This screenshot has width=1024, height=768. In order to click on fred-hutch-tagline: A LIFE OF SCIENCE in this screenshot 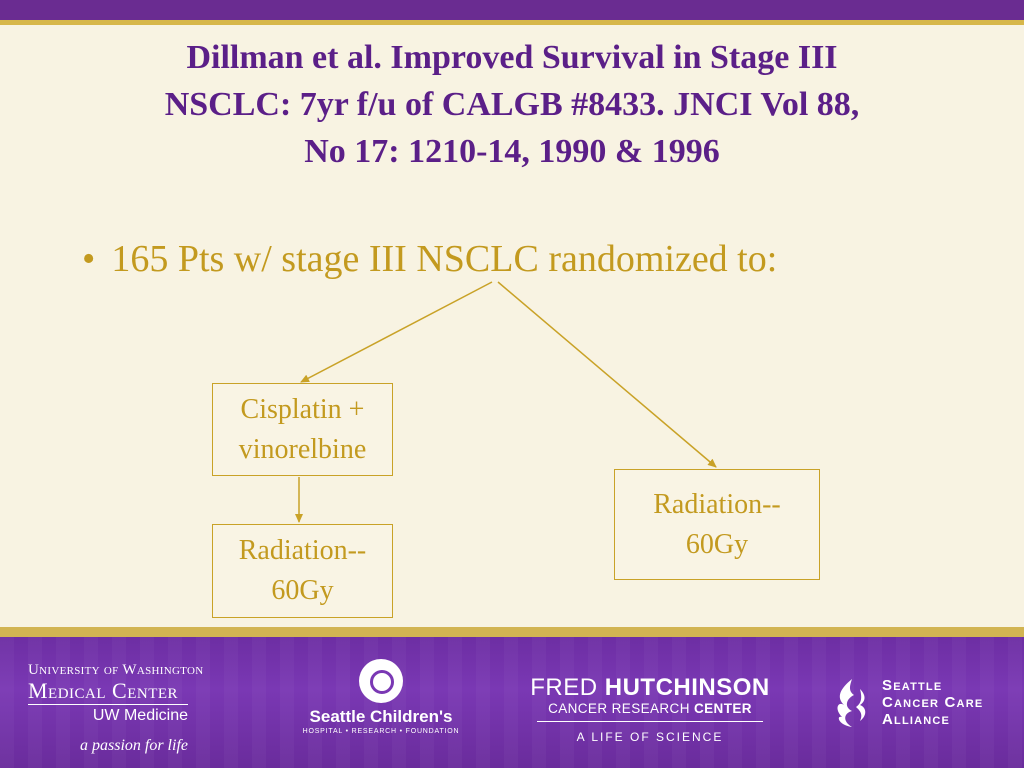, I will do `click(650, 737)`.